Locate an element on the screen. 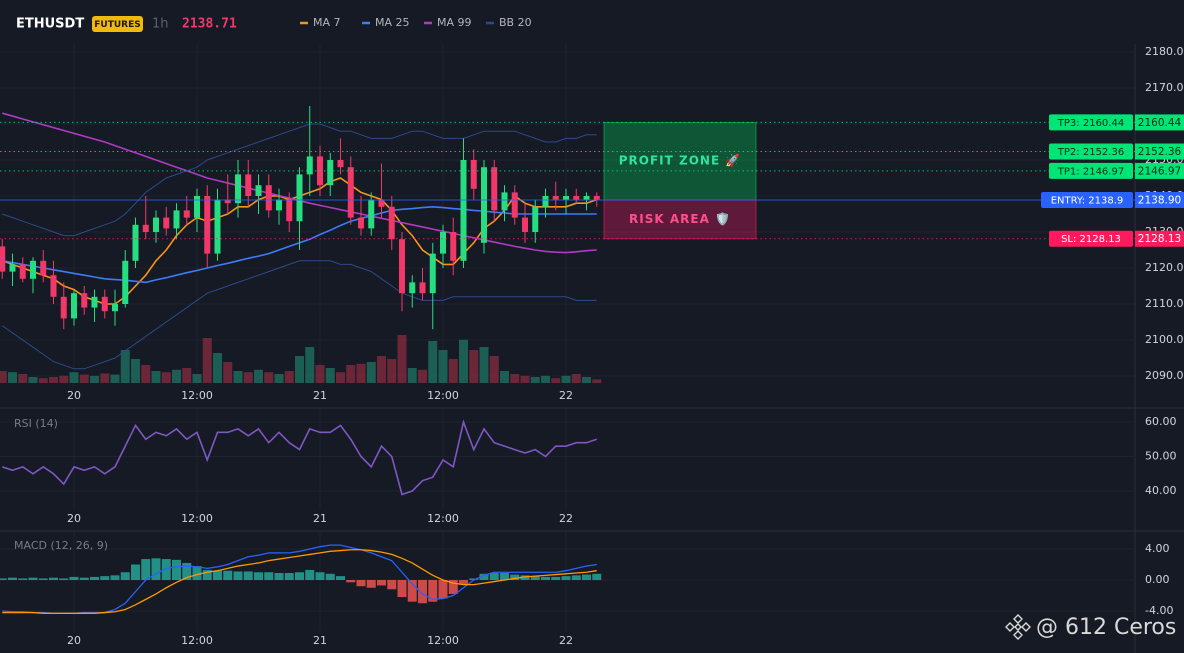 This screenshot has width=1184, height=653. symbol: ETHUSDT is located at coordinates (50, 24).